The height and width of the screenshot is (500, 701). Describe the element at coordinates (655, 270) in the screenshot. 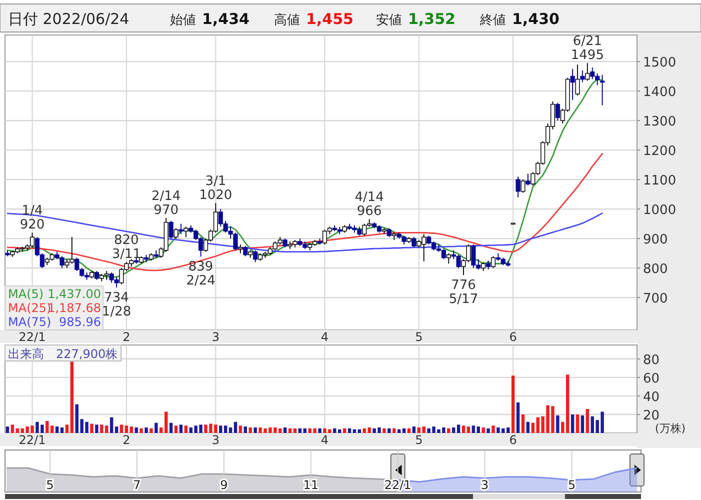

I see `y-tick-label: 800` at that location.